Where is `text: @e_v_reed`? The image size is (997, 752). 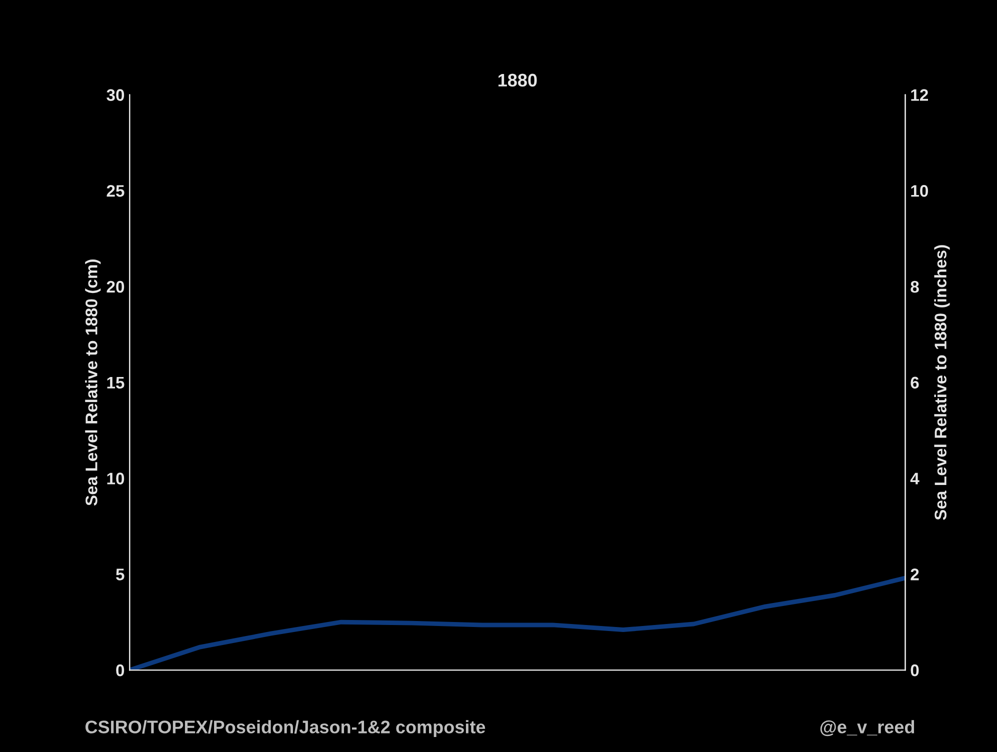
text: @e_v_reed is located at coordinates (867, 728).